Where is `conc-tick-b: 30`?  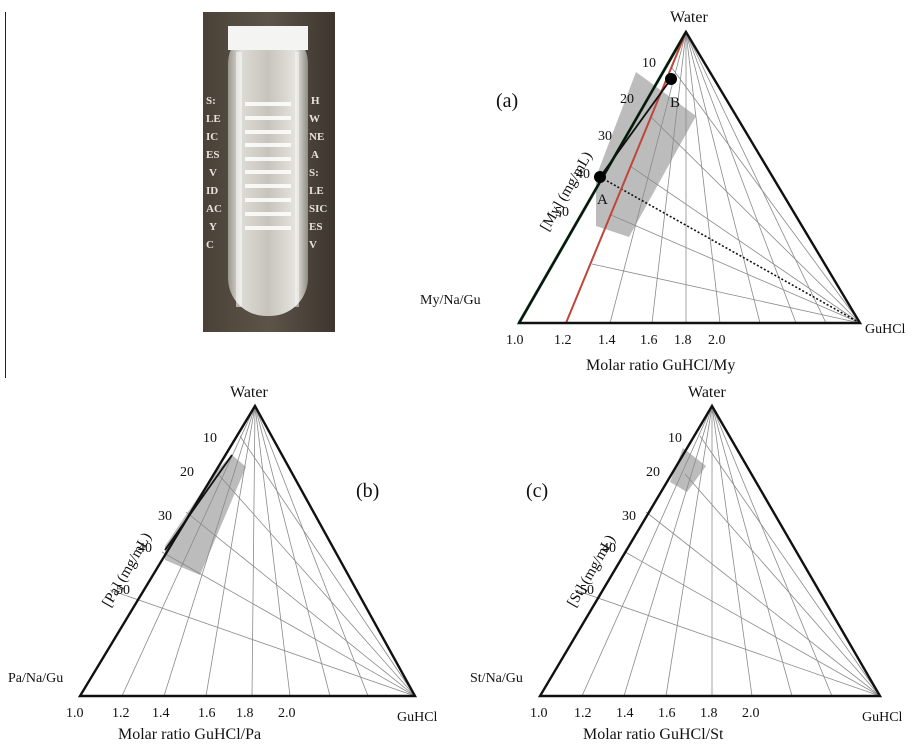
conc-tick-b: 30 is located at coordinates (165, 516).